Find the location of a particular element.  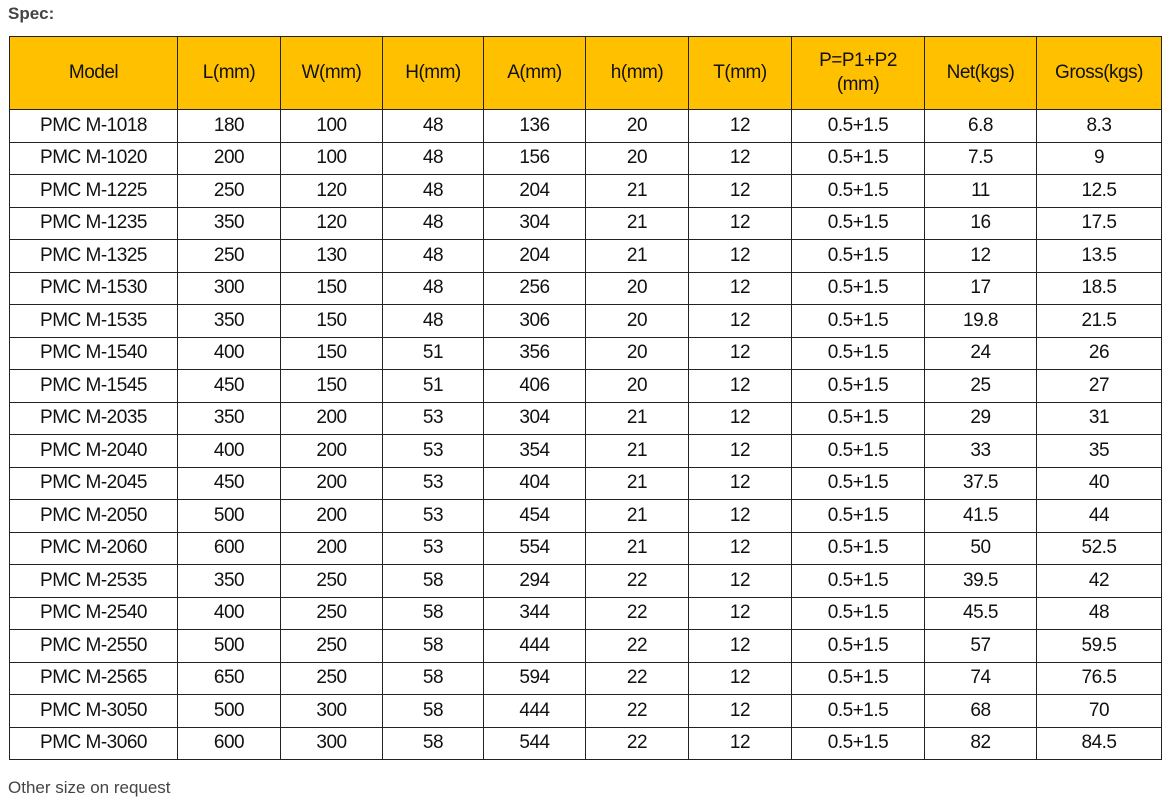

table-cell: PMC M-2540 is located at coordinates (93, 613).